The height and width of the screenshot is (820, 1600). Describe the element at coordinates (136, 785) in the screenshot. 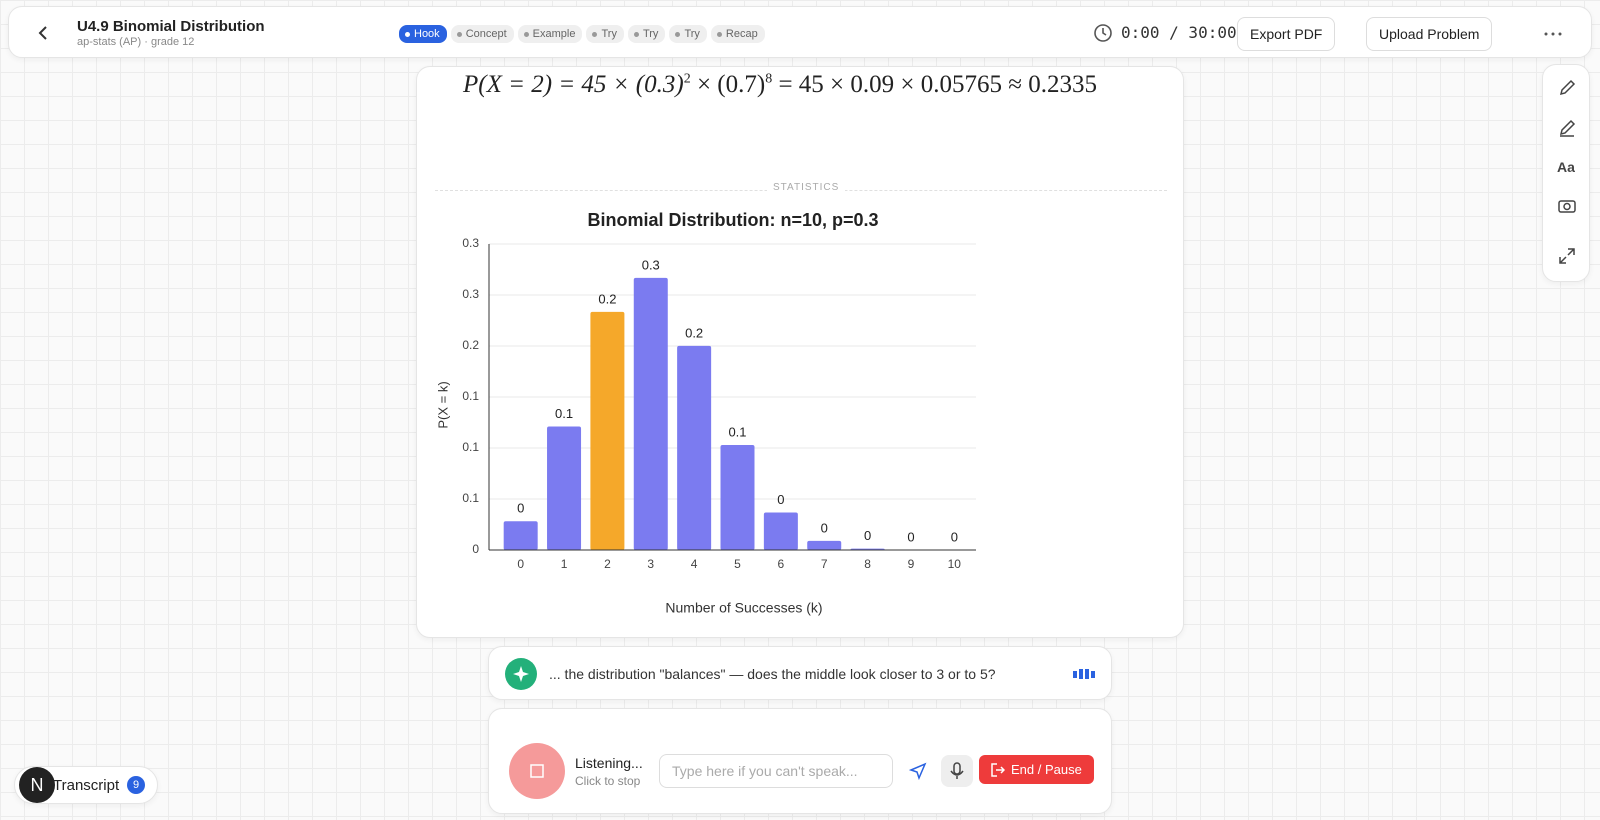

I see `transcript-count: 9` at that location.